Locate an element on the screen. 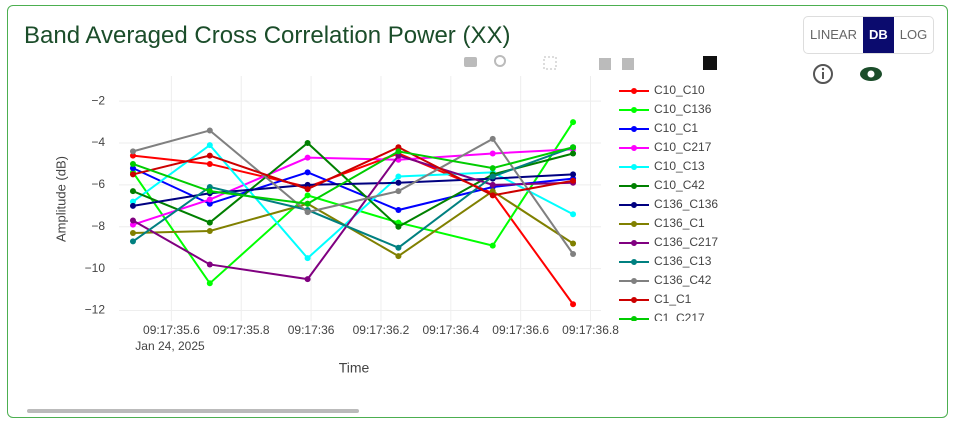  legend-label: C1_C217 is located at coordinates (679, 318).